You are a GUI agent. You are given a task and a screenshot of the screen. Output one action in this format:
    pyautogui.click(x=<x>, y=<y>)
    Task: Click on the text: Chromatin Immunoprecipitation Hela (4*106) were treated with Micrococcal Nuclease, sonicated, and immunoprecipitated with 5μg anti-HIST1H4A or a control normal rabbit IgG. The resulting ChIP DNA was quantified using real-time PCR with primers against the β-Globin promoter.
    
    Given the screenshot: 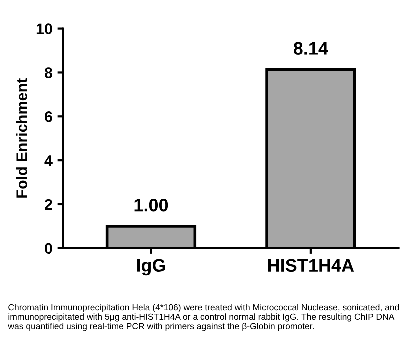 What is the action you would take?
    pyautogui.click(x=204, y=318)
    